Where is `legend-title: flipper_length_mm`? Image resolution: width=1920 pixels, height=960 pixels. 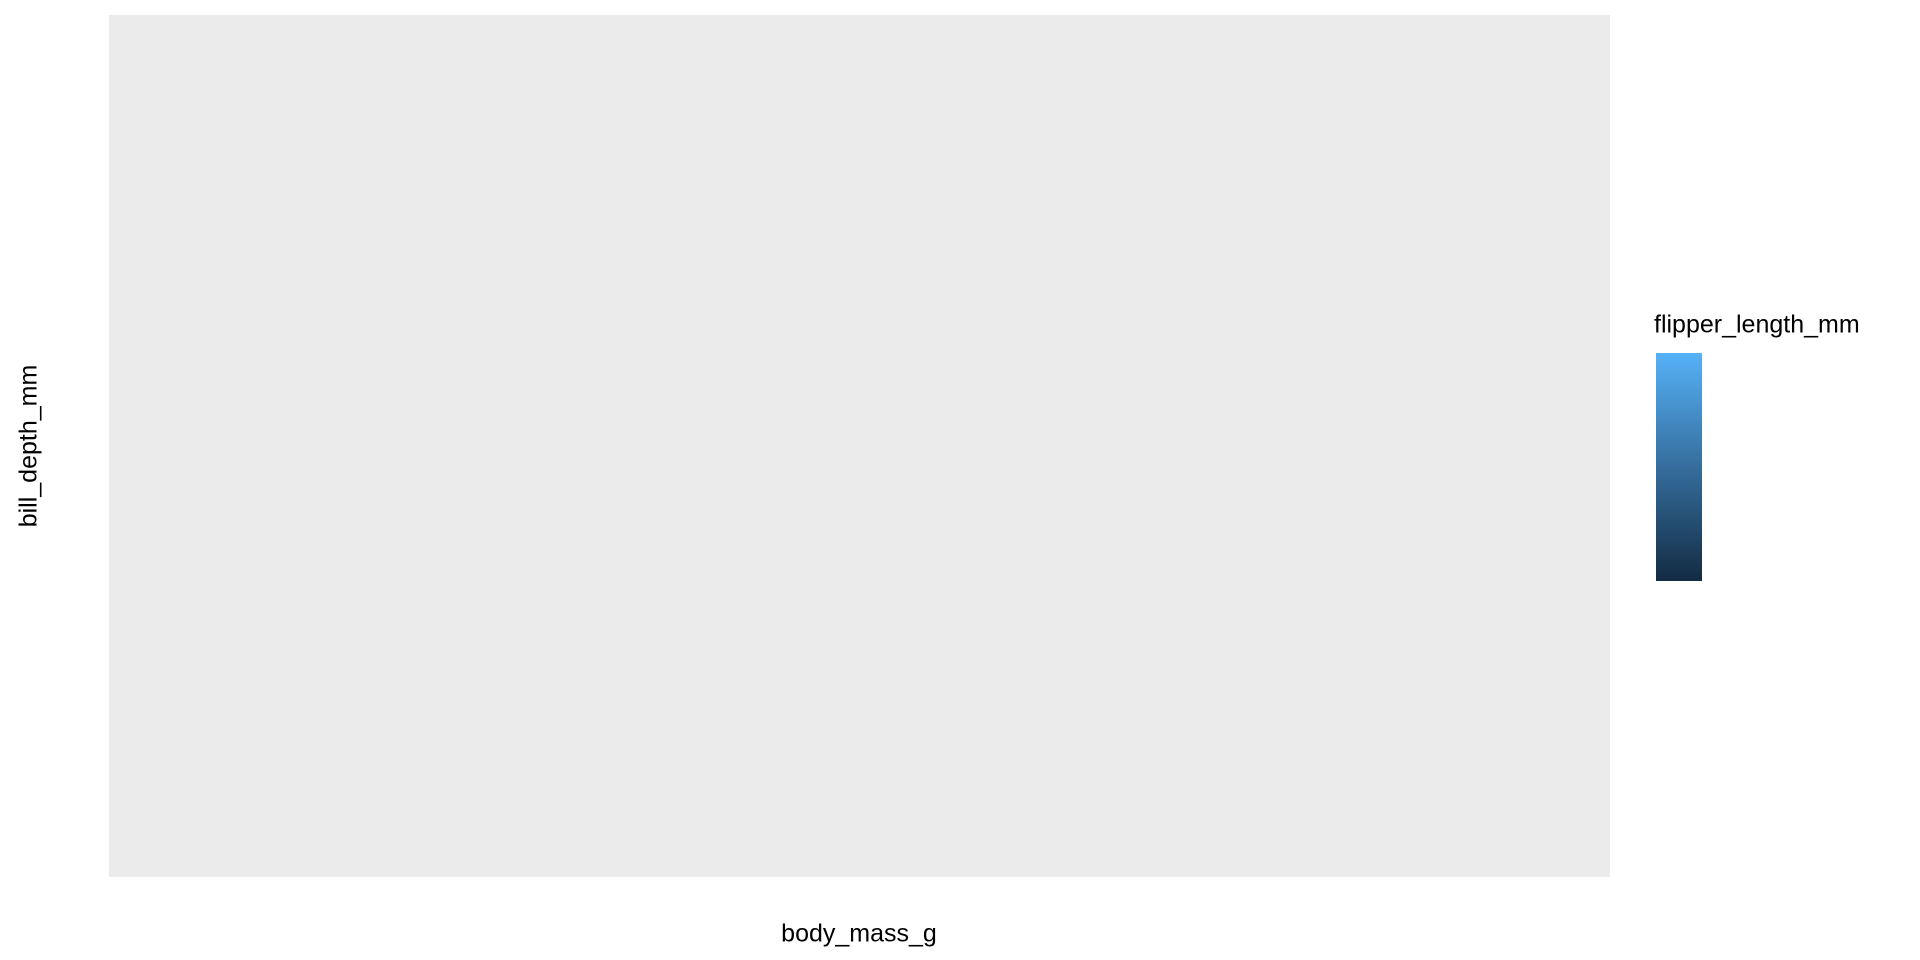 legend-title: flipper_length_mm is located at coordinates (1757, 325).